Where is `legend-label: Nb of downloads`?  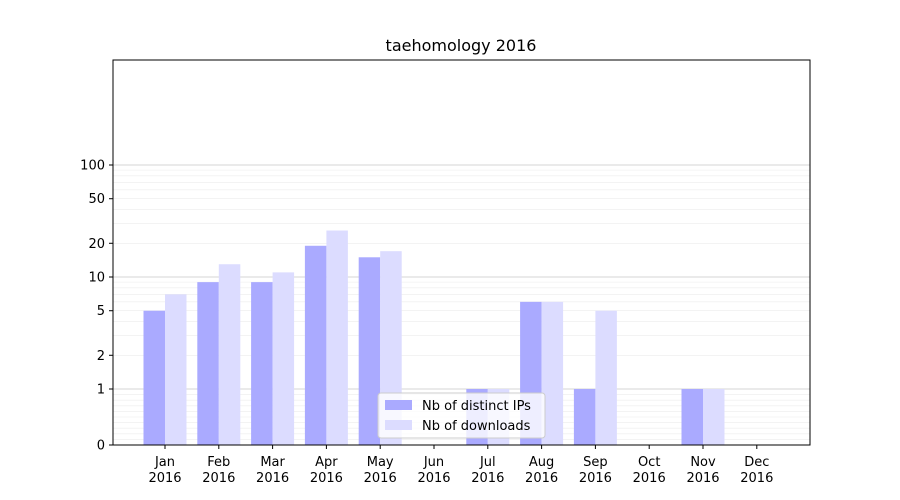 legend-label: Nb of downloads is located at coordinates (476, 426).